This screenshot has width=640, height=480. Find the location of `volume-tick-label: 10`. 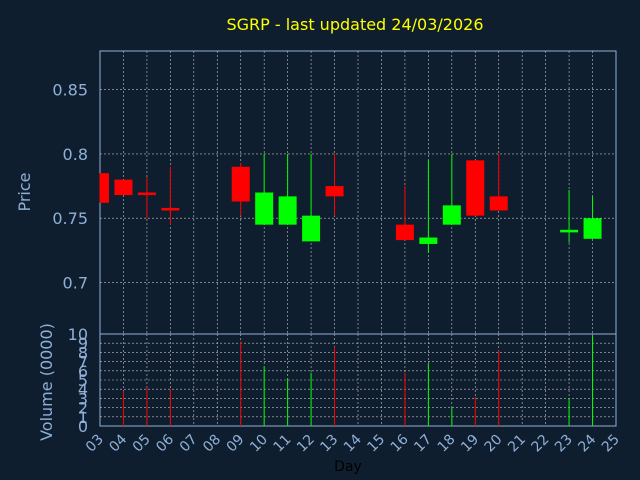

volume-tick-label: 10 is located at coordinates (78, 334).